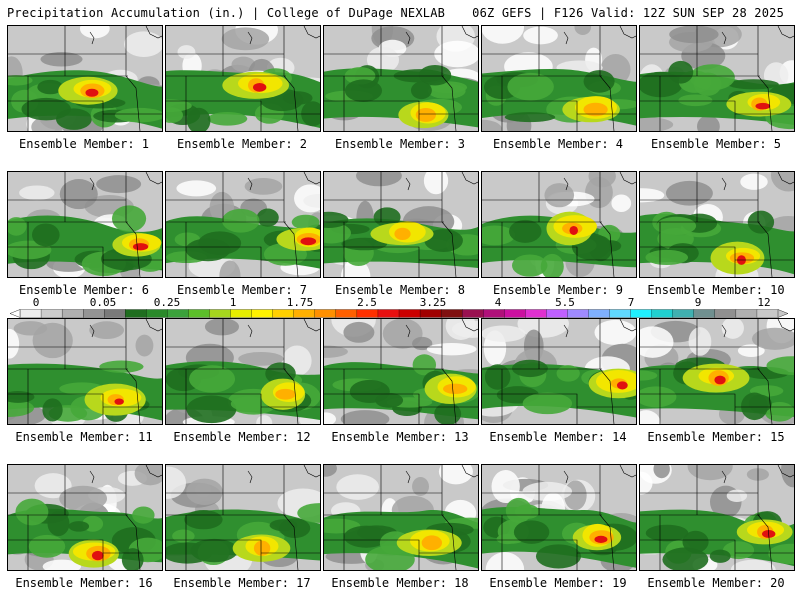  I want to click on panel-label: Ensemble Member: 19, so click(558, 583).